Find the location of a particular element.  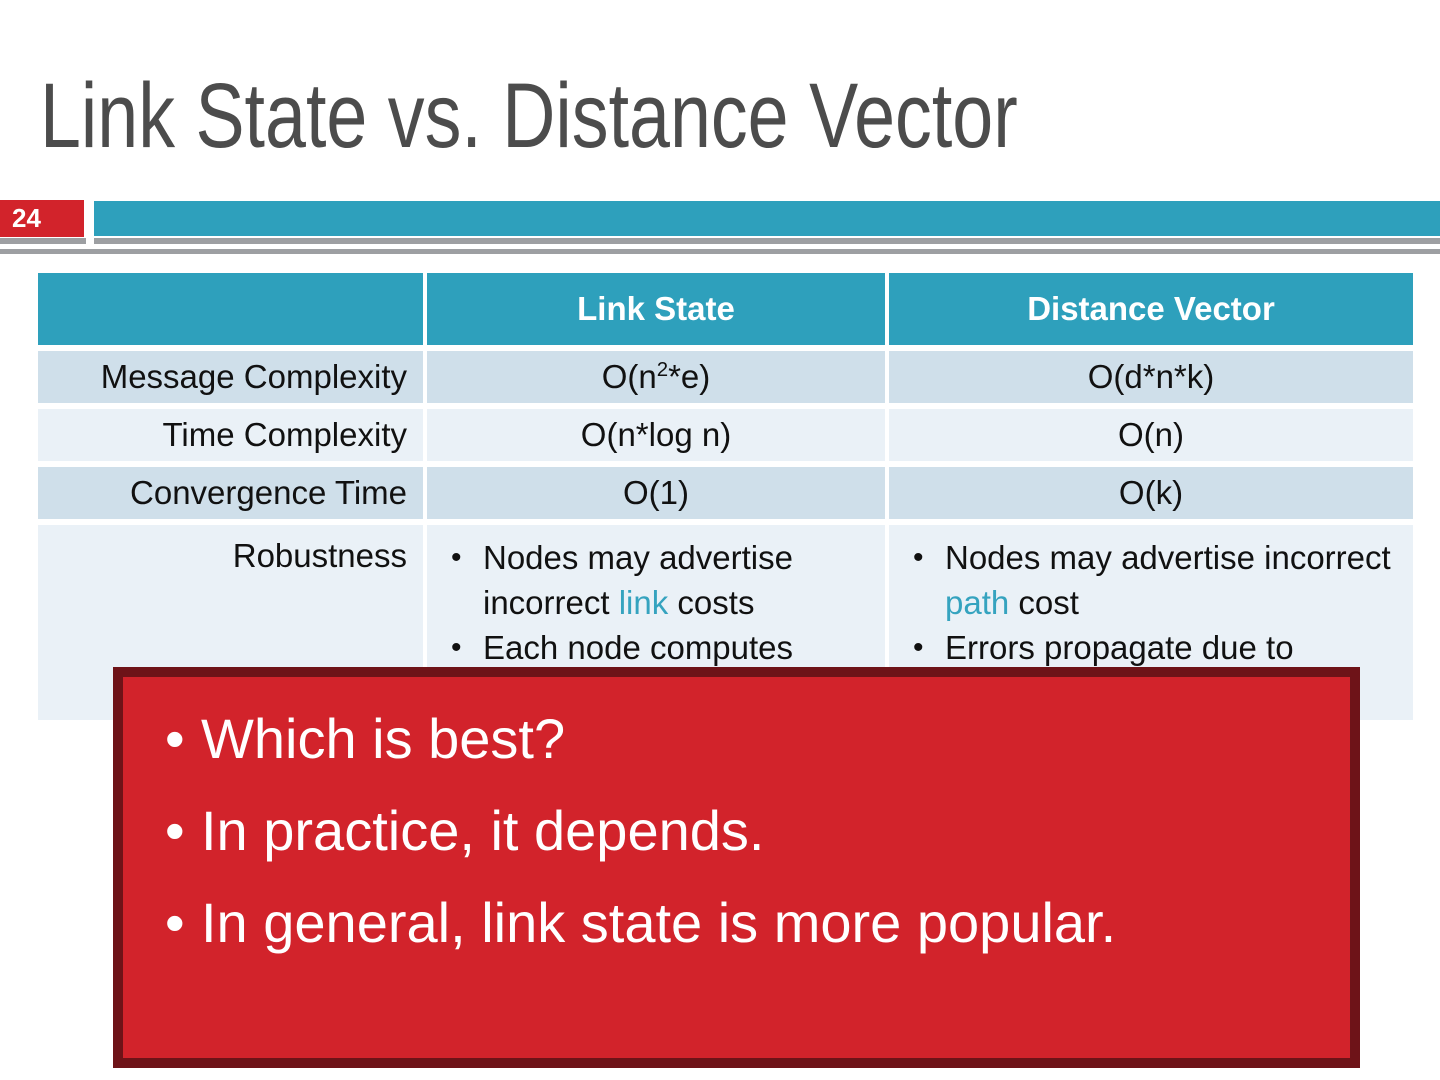

text-segment: costs is located at coordinates (711, 602).